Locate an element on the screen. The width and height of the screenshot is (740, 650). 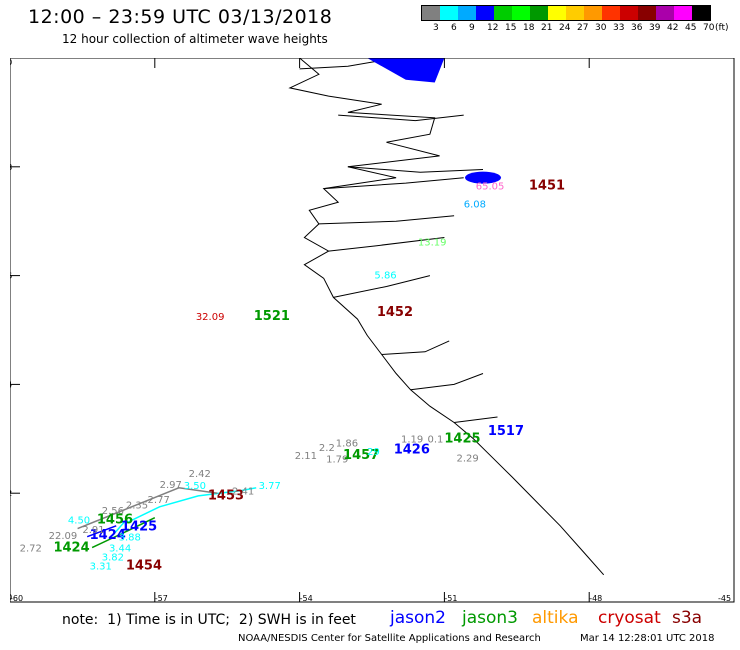
wave-height-label: 1.79 is located at coordinates (337, 460).